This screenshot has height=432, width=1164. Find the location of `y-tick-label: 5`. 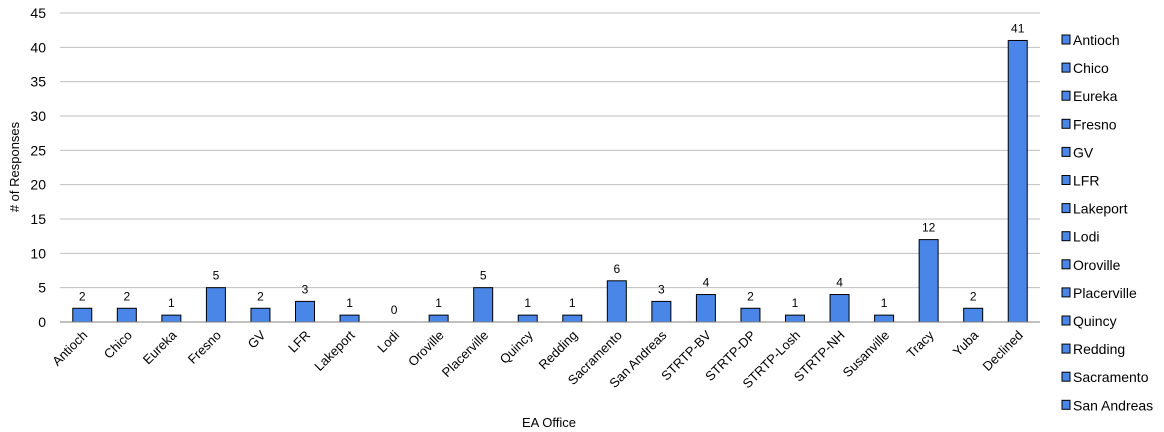

y-tick-label: 5 is located at coordinates (42, 288).